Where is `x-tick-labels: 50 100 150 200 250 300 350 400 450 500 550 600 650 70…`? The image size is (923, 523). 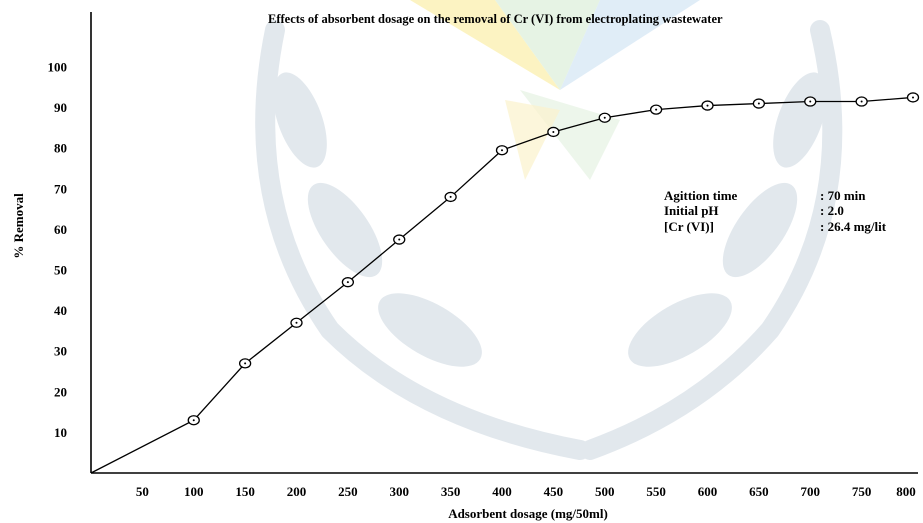 x-tick-labels: 50 100 150 200 250 300 350 400 450 500 550 600 650 70… is located at coordinates (526, 491).